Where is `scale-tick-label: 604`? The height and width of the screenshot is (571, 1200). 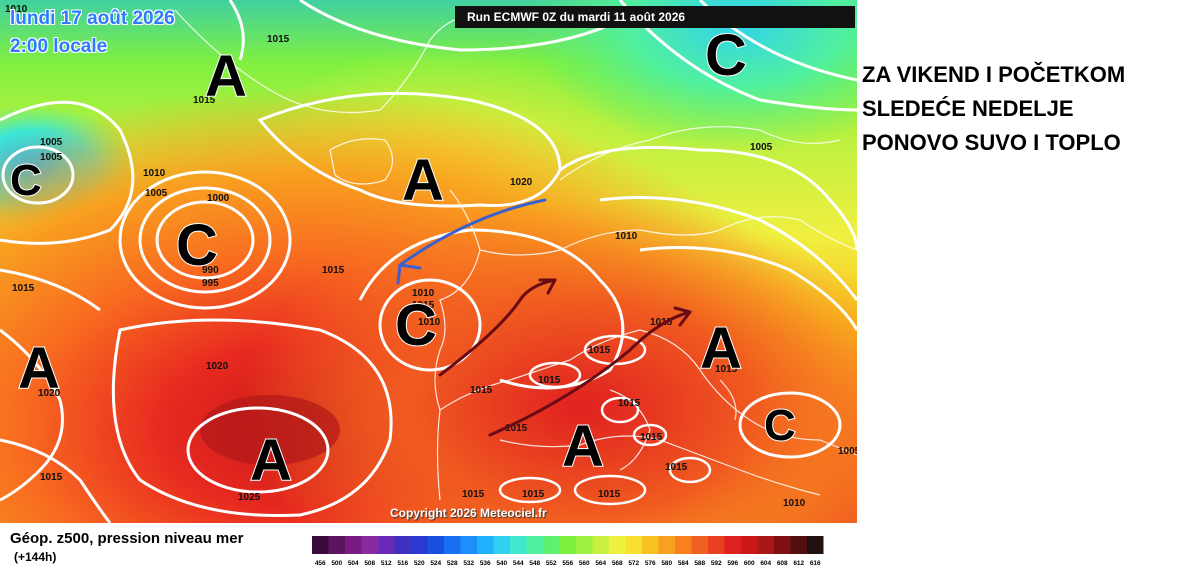
scale-tick-label: 604 is located at coordinates (765, 563).